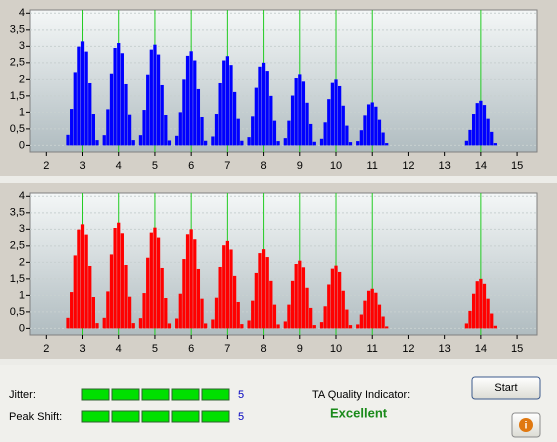 Image resolution: width=557 pixels, height=442 pixels. Describe the element at coordinates (481, 166) in the screenshot. I see `x-tick-label: 14` at that location.